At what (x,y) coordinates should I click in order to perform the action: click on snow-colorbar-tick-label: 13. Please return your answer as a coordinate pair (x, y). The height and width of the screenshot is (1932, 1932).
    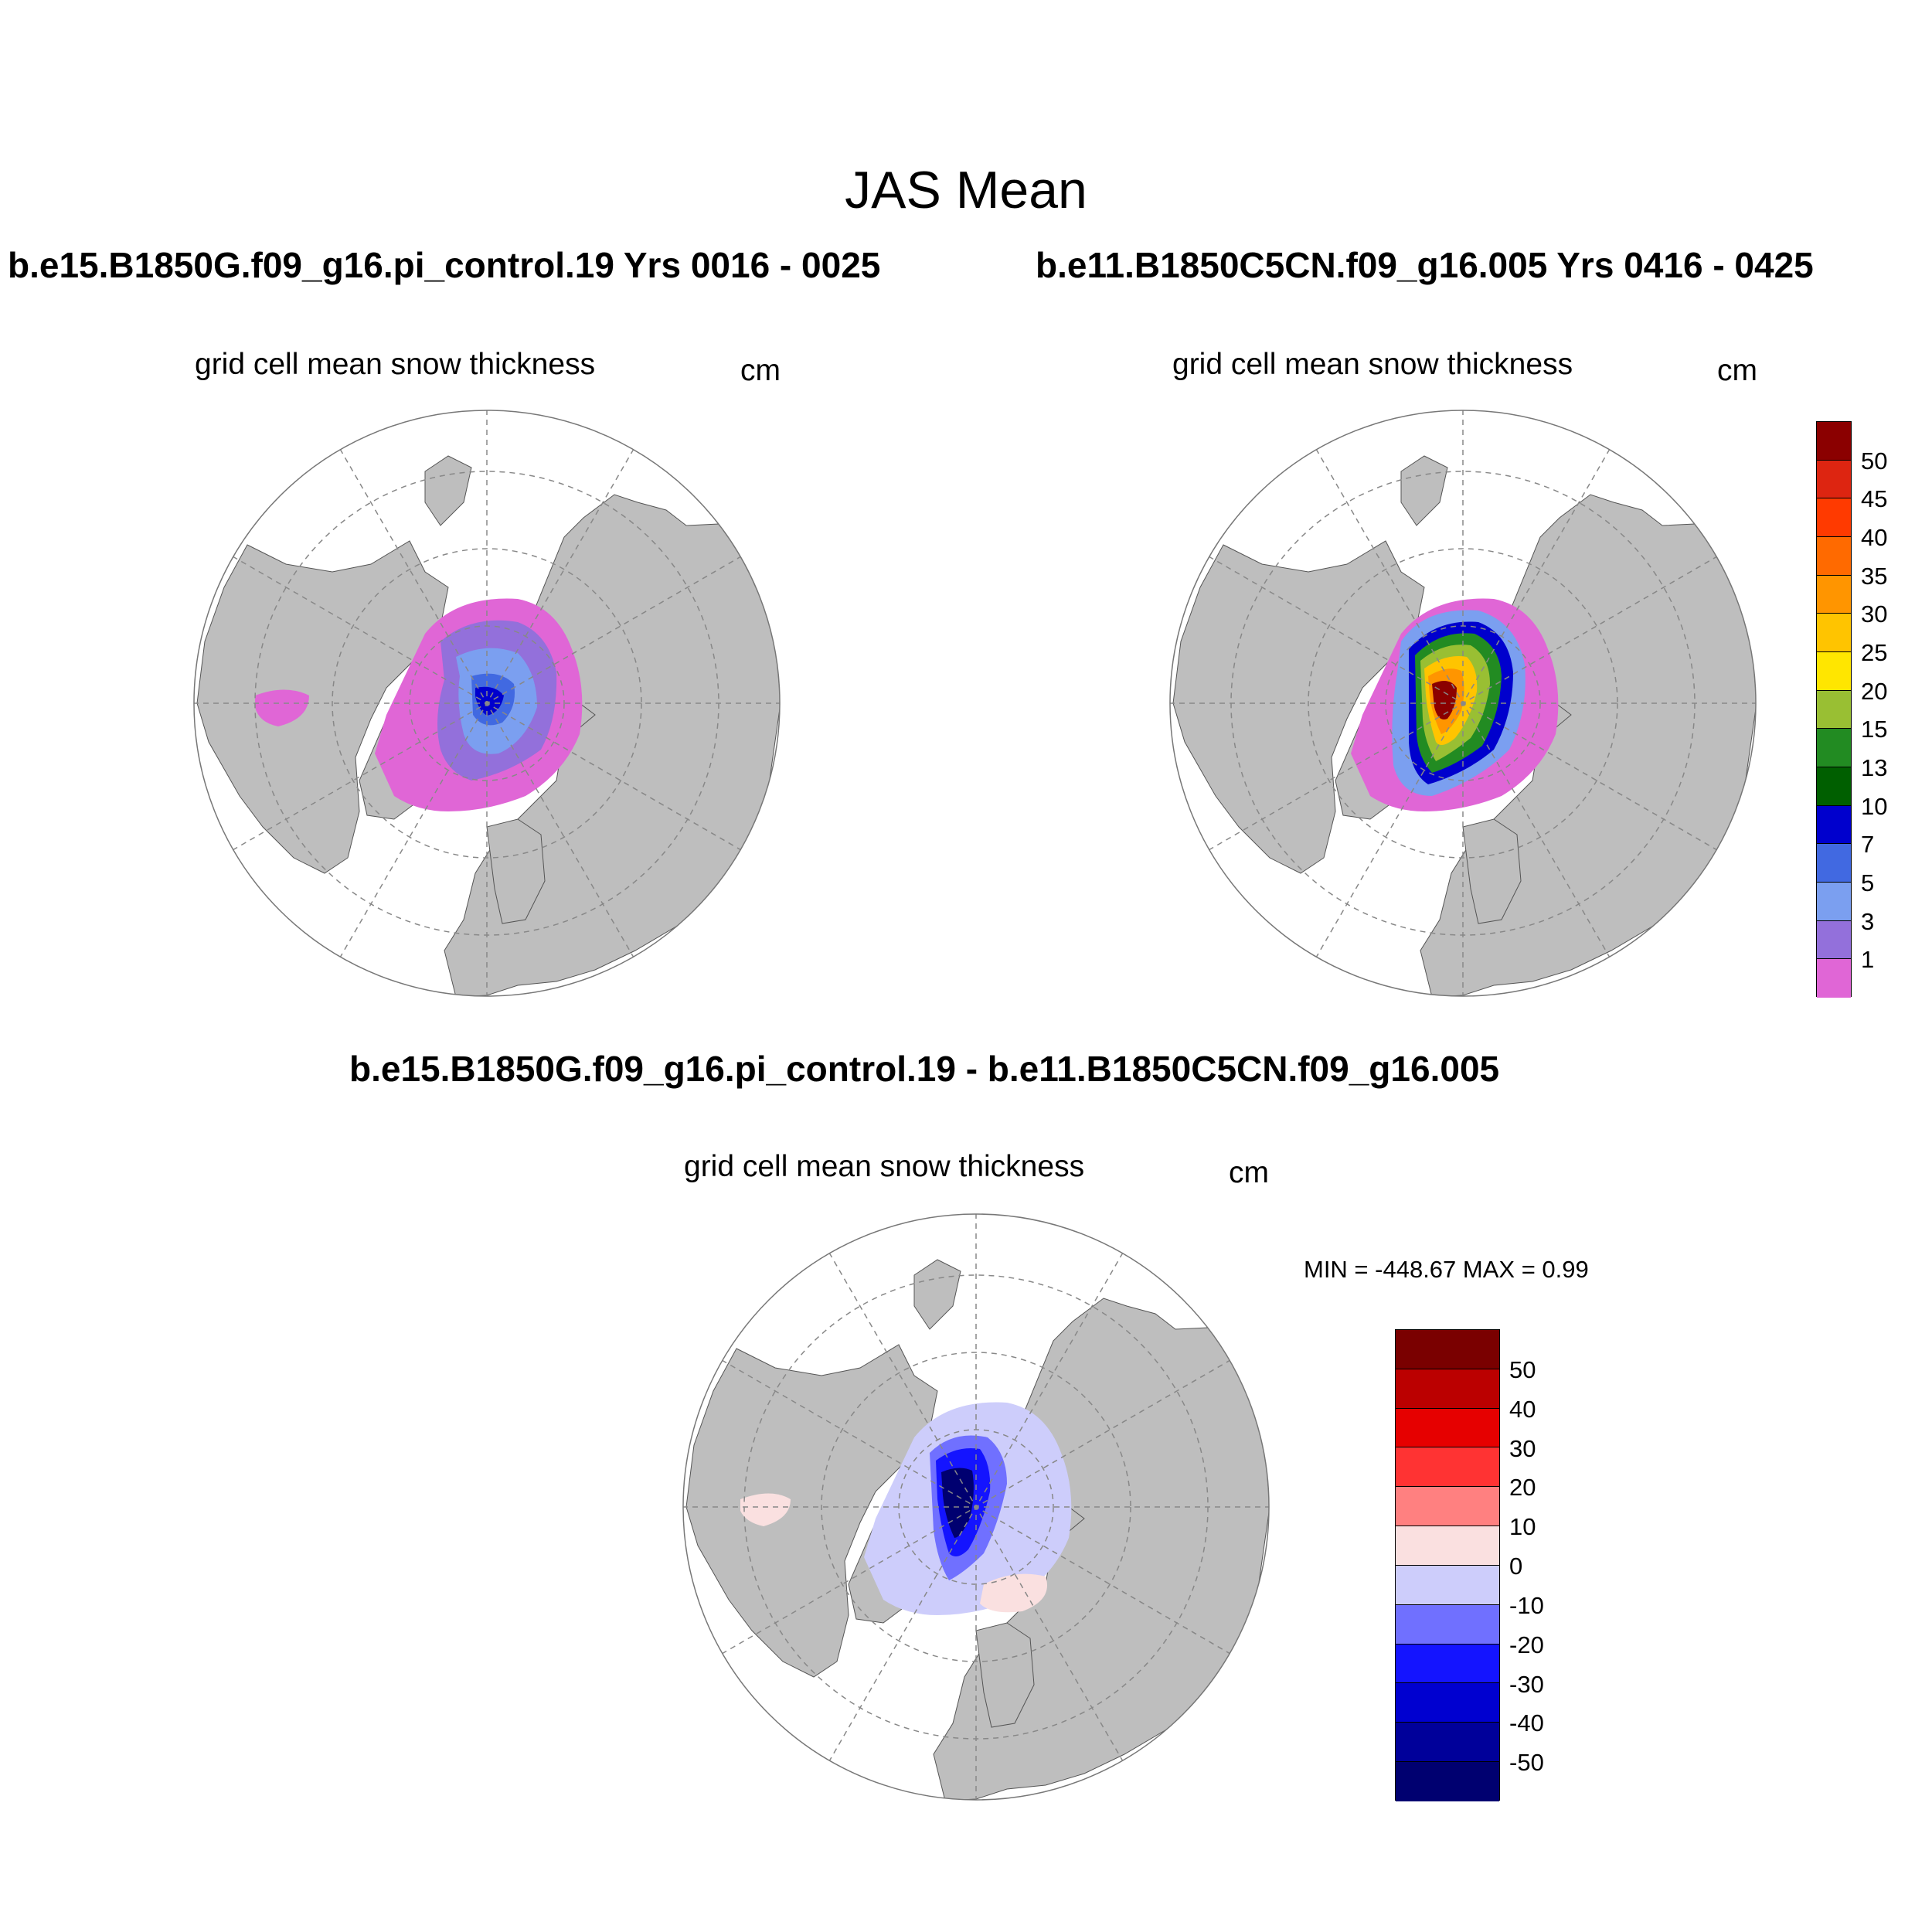
    Looking at the image, I should click on (1874, 767).